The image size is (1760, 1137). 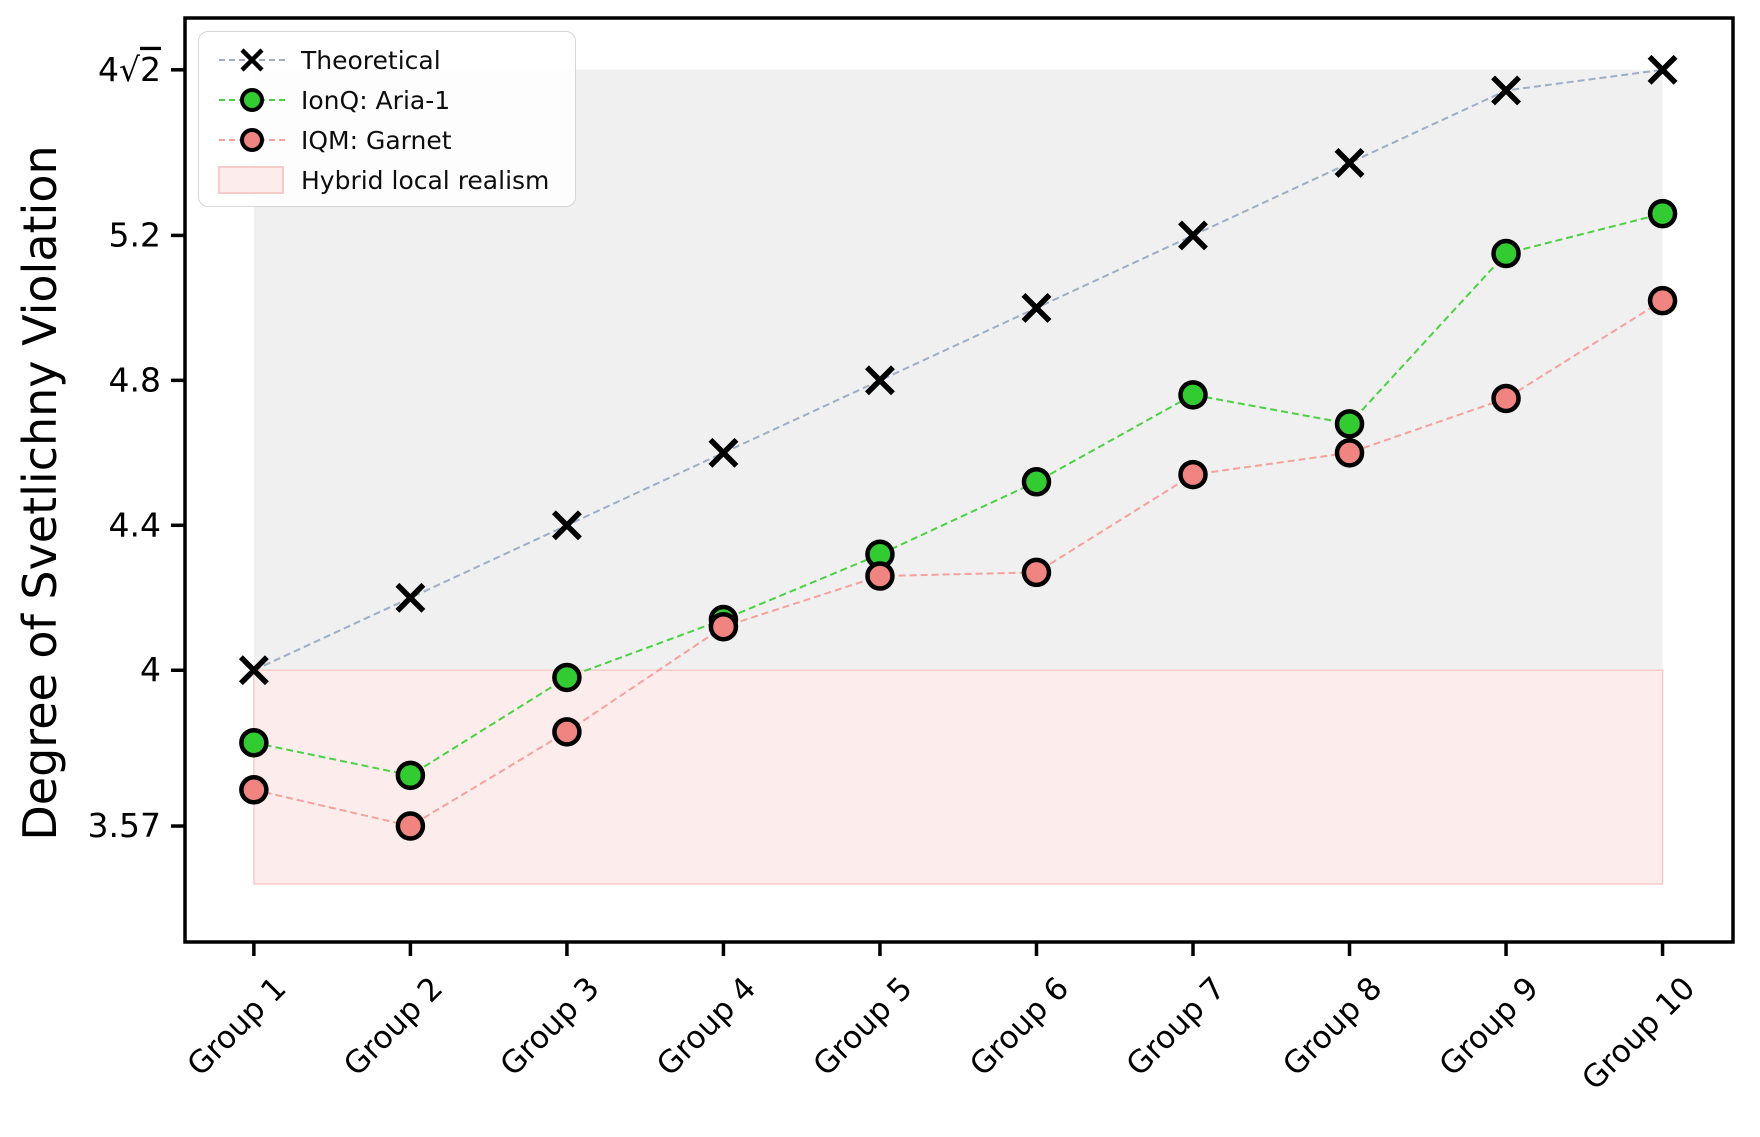 I want to click on x-tick-label-1: Group 1, so click(x=236, y=1026).